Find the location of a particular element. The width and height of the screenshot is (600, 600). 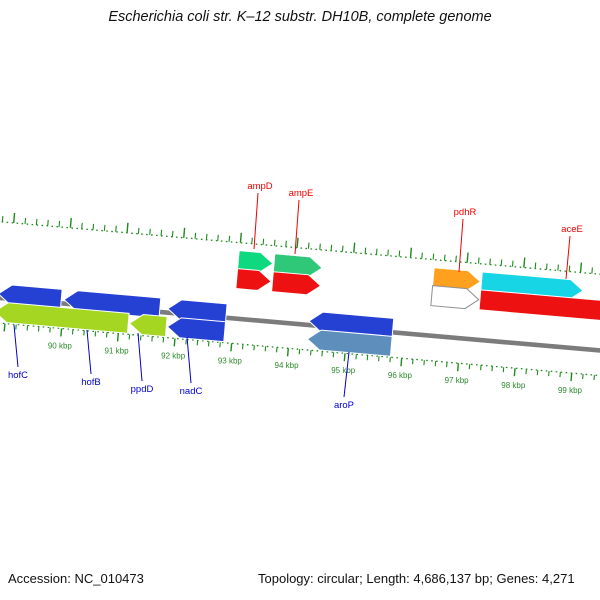

scale-tick-label: 97 kbp is located at coordinates (457, 380).